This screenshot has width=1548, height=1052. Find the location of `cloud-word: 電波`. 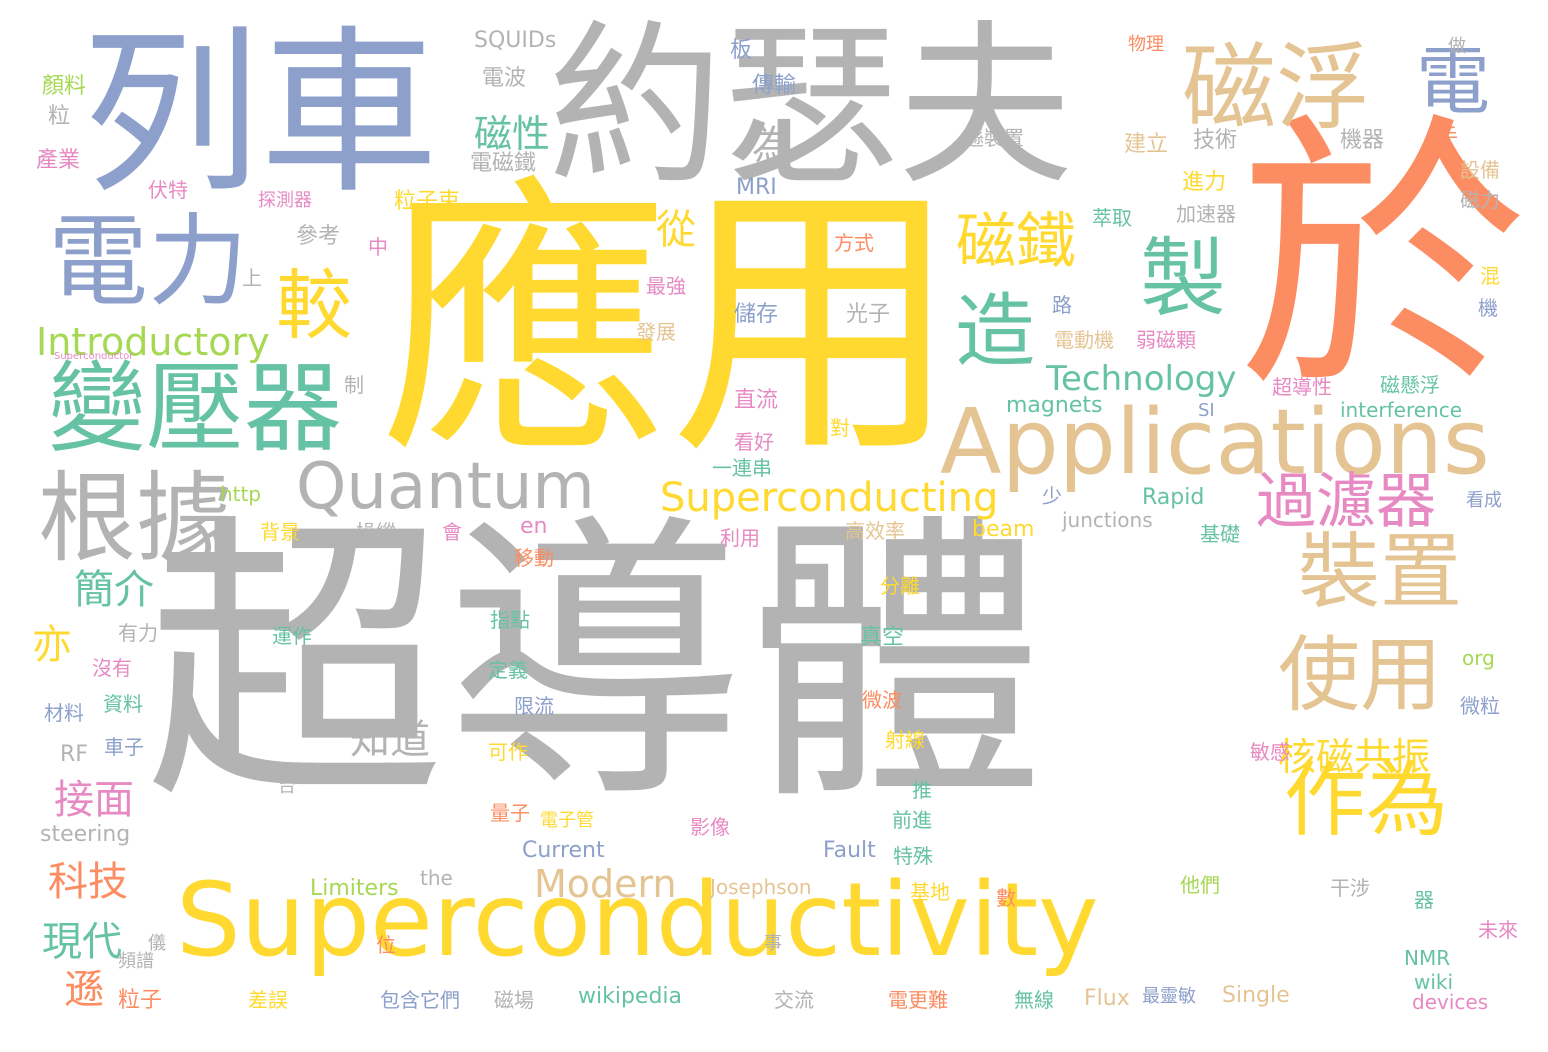

cloud-word: 電波 is located at coordinates (504, 78).